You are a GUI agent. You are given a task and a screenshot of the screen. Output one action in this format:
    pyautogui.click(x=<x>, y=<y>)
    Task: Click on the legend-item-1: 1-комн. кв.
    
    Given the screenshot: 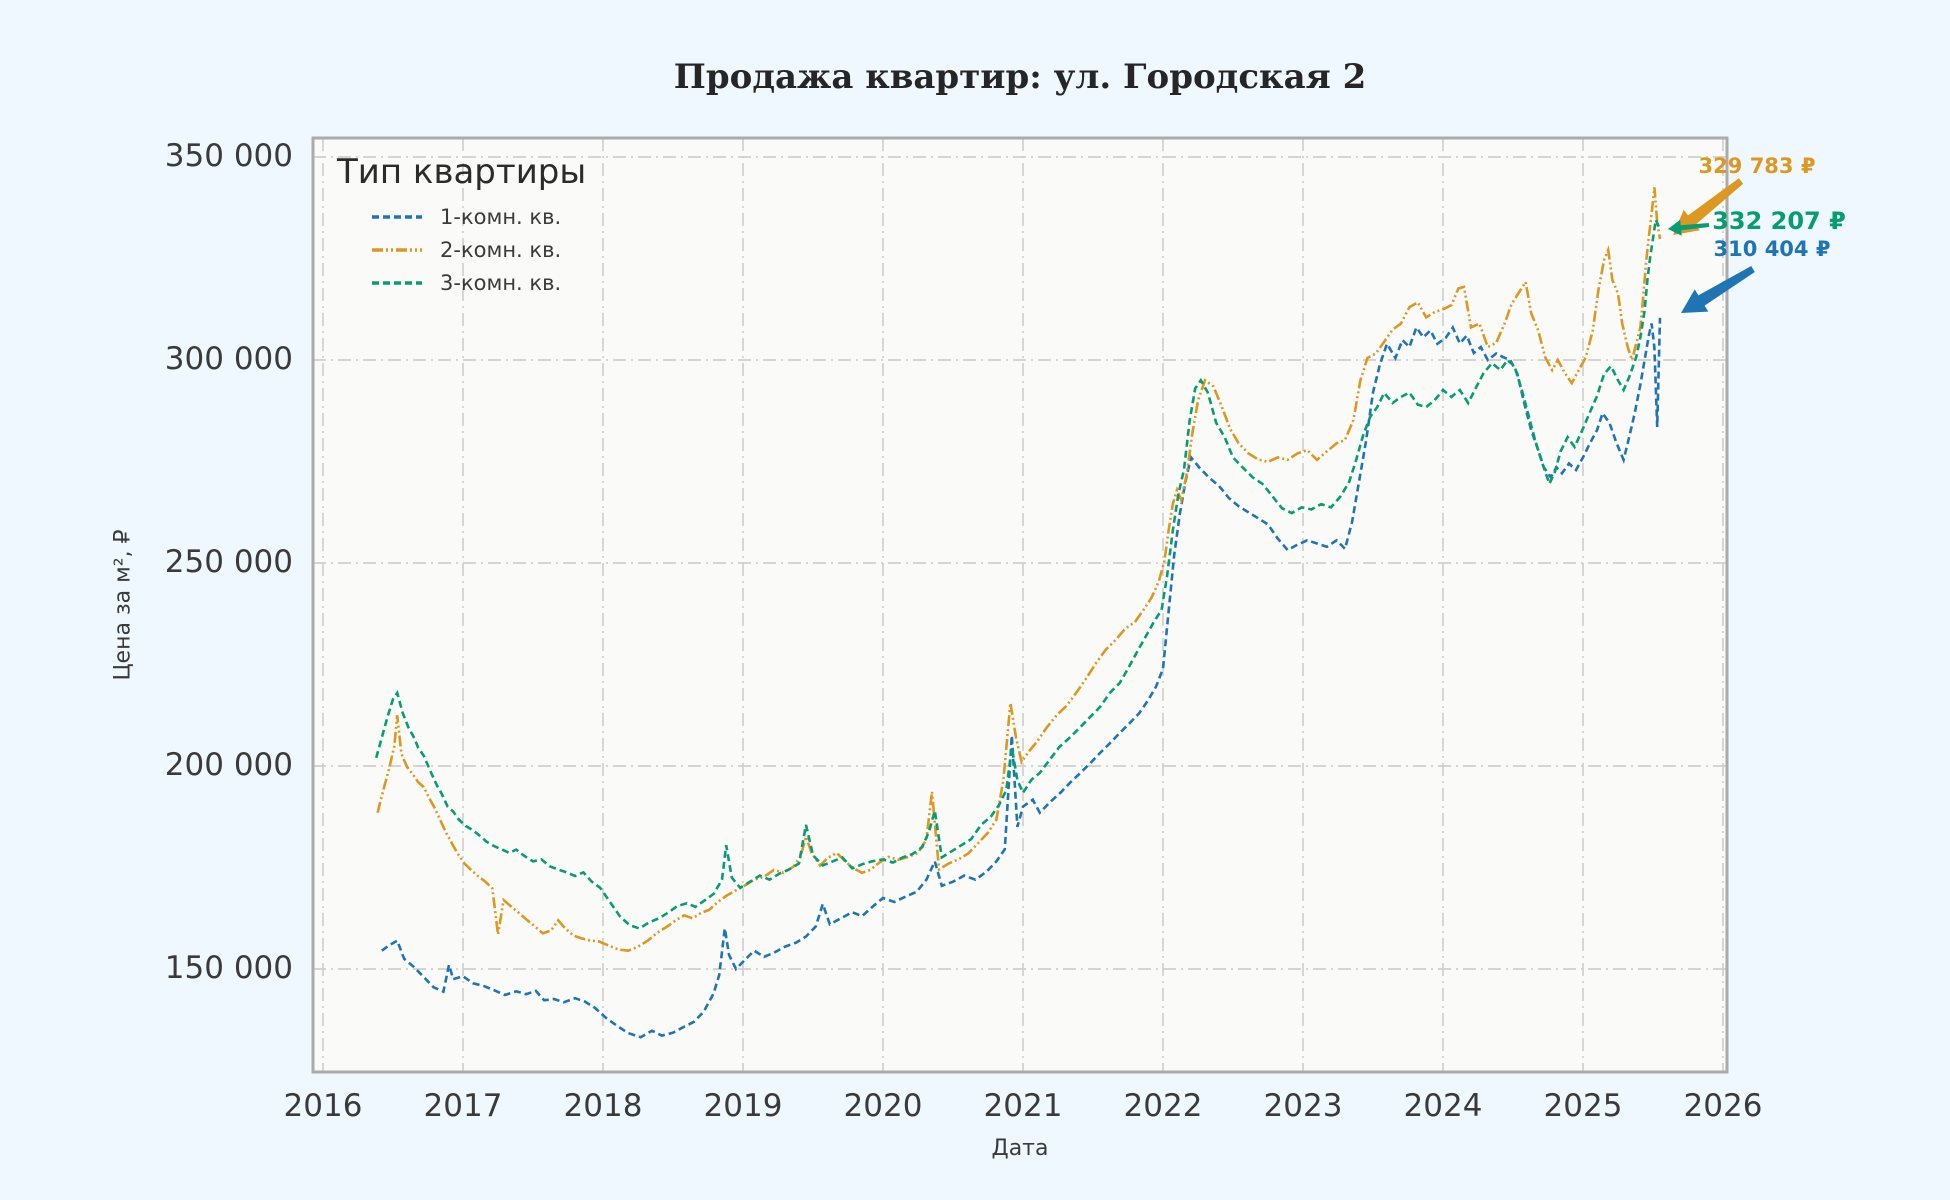 What is the action you would take?
    pyautogui.click(x=478, y=216)
    